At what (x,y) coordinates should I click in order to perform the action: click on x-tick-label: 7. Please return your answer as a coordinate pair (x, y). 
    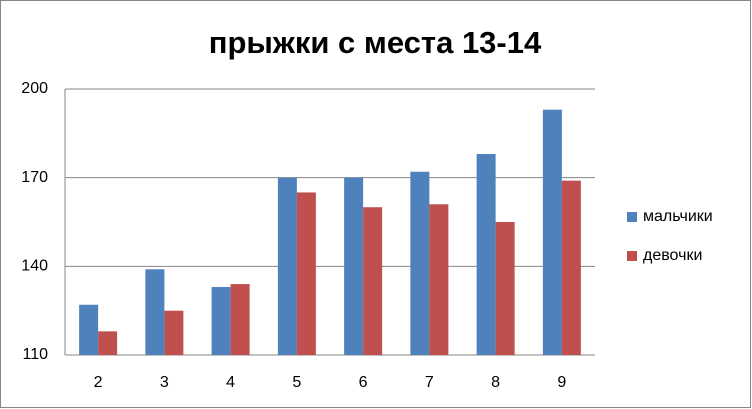
    Looking at the image, I should click on (429, 382).